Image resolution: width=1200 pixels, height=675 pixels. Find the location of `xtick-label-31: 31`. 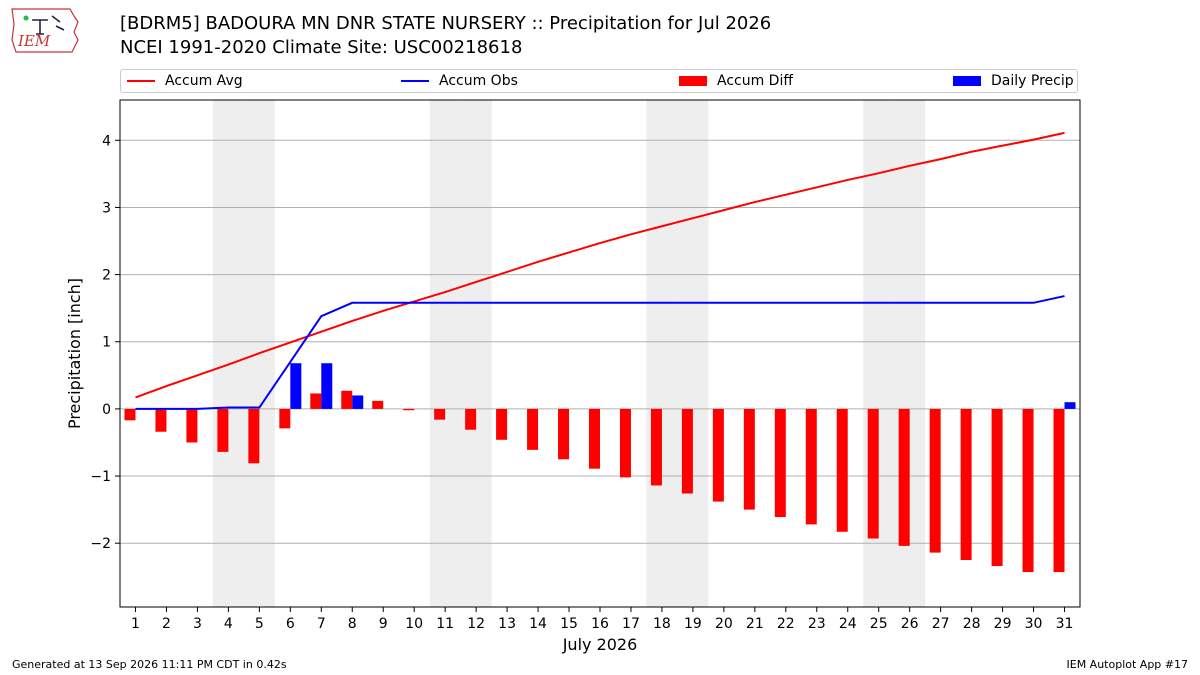

xtick-label-31: 31 is located at coordinates (1065, 624).